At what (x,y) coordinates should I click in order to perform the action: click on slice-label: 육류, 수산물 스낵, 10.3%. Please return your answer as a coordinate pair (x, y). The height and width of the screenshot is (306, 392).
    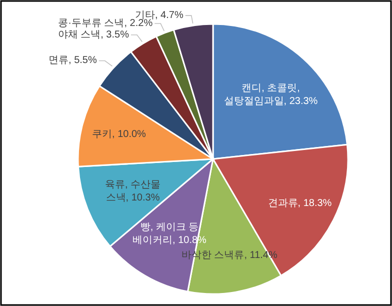
    Looking at the image, I should click on (132, 191).